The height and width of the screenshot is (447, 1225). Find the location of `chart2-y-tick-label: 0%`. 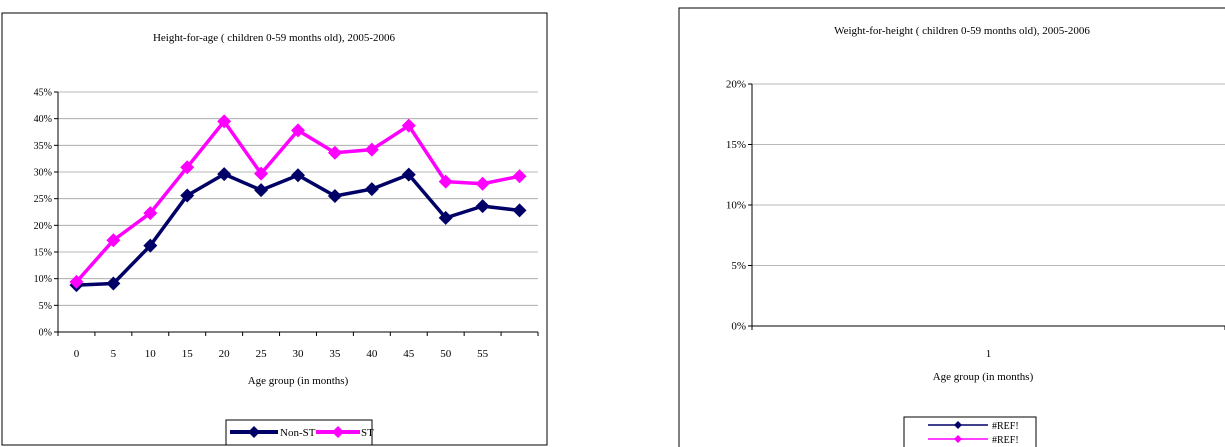

chart2-y-tick-label: 0% is located at coordinates (738, 327).